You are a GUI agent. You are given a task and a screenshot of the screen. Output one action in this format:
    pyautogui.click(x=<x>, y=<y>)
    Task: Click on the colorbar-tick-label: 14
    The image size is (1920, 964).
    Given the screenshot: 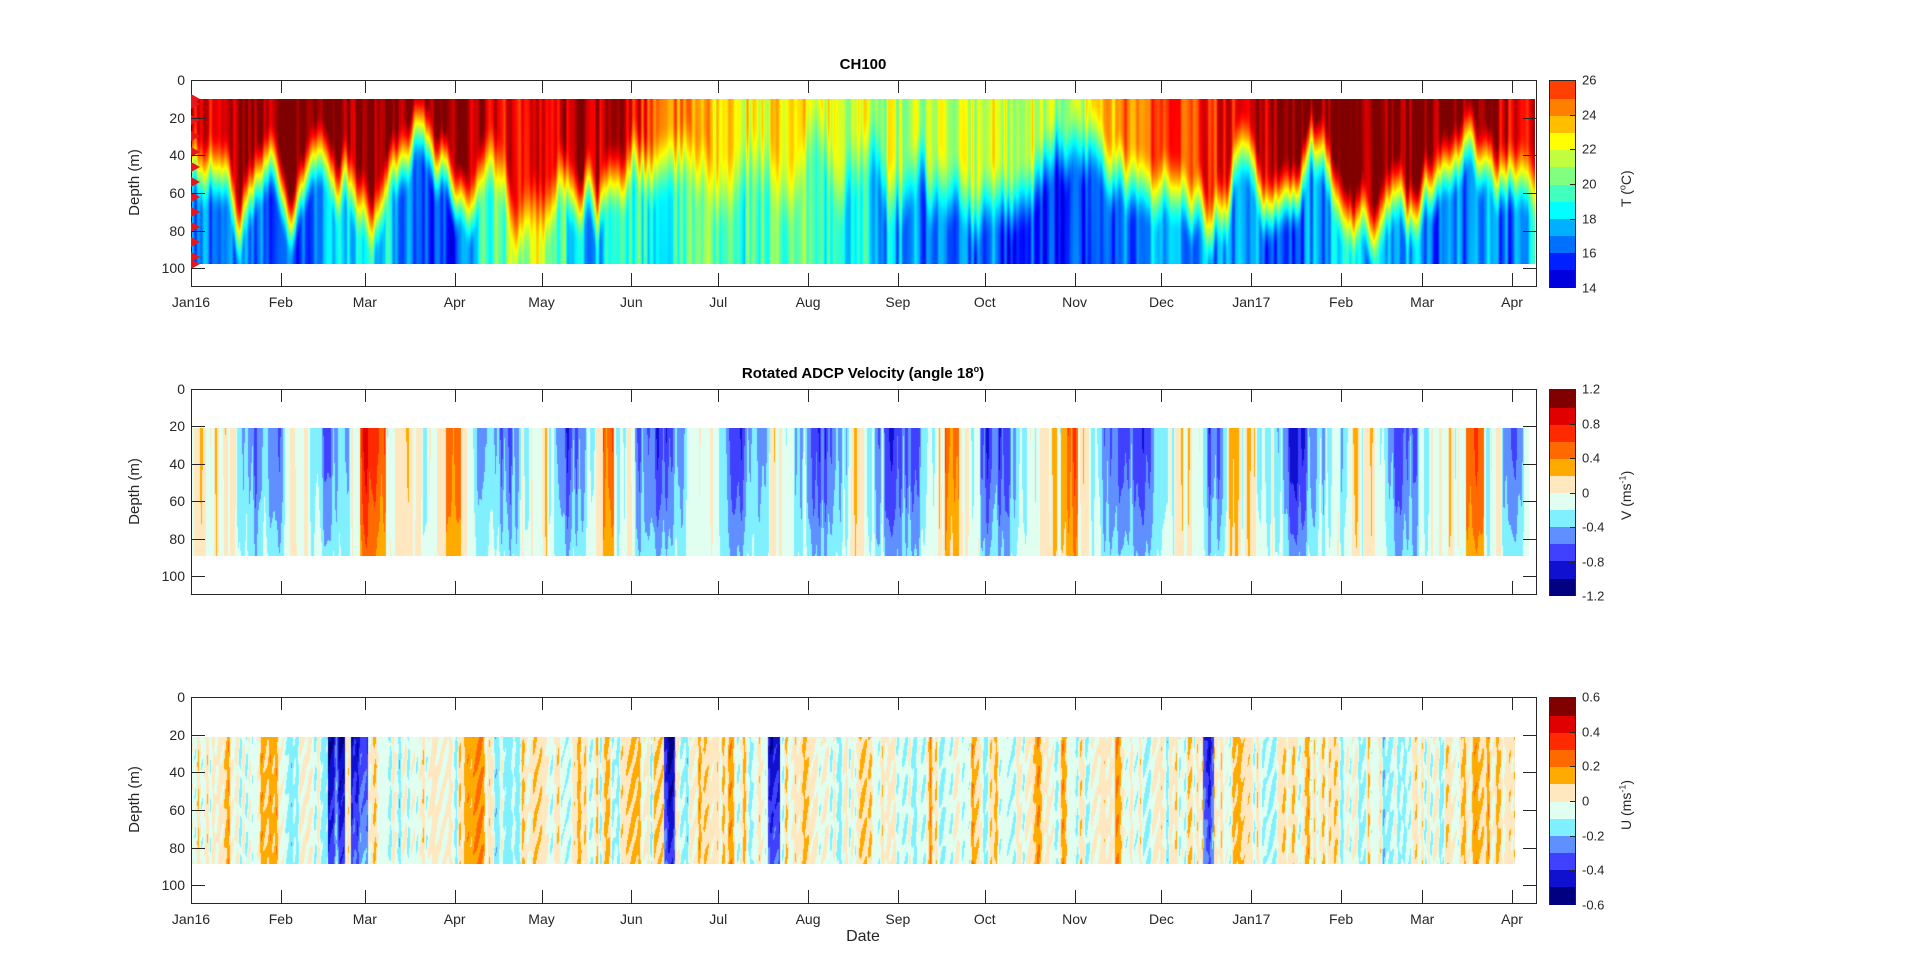 What is the action you would take?
    pyautogui.click(x=1589, y=288)
    